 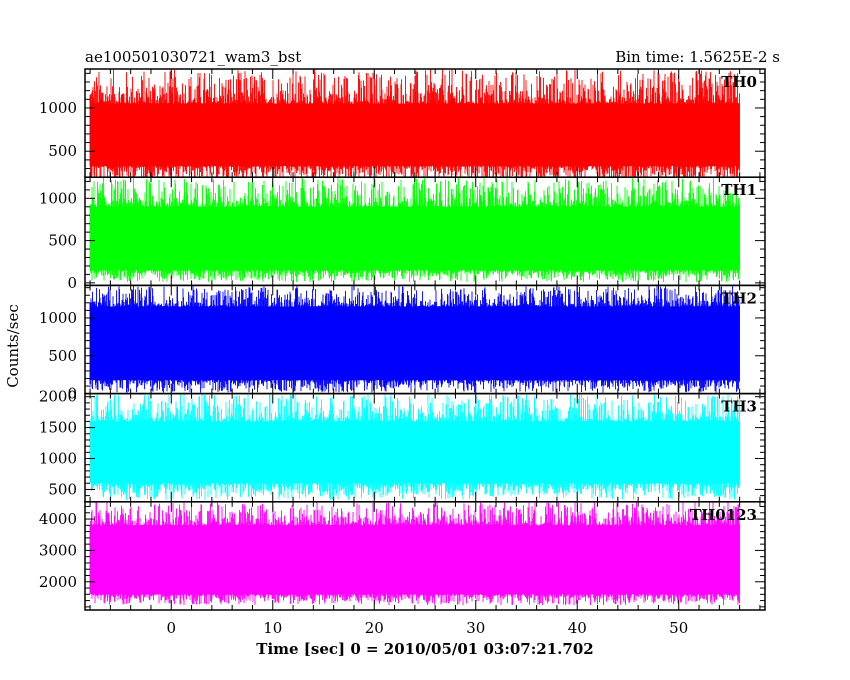 What do you see at coordinates (62, 241) in the screenshot?
I see `y-tick-label-TH1: 500` at bounding box center [62, 241].